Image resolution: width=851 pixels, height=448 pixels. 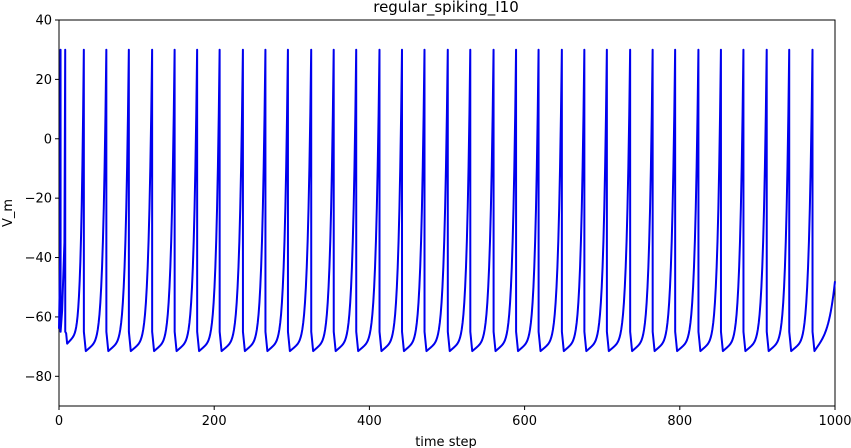 What do you see at coordinates (679, 421) in the screenshot?
I see `x-tick-label: 800` at bounding box center [679, 421].